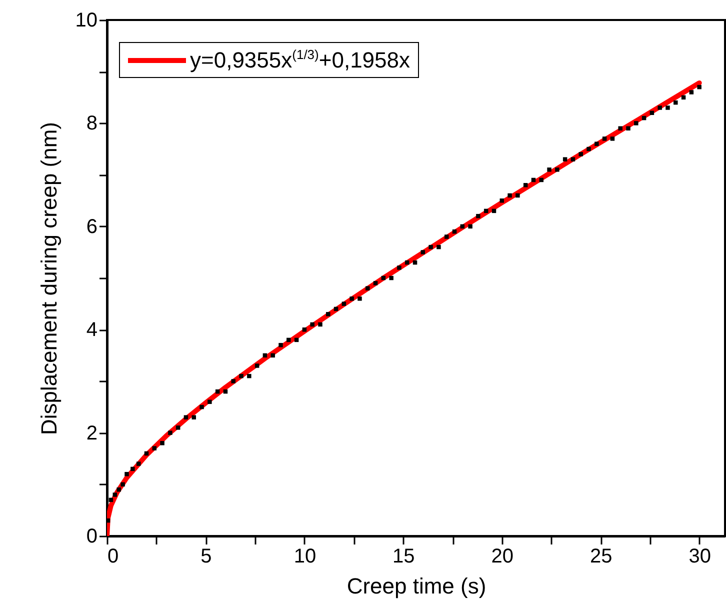 This screenshot has height=614, width=726. What do you see at coordinates (305, 557) in the screenshot?
I see `x-tick-label: 10` at bounding box center [305, 557].